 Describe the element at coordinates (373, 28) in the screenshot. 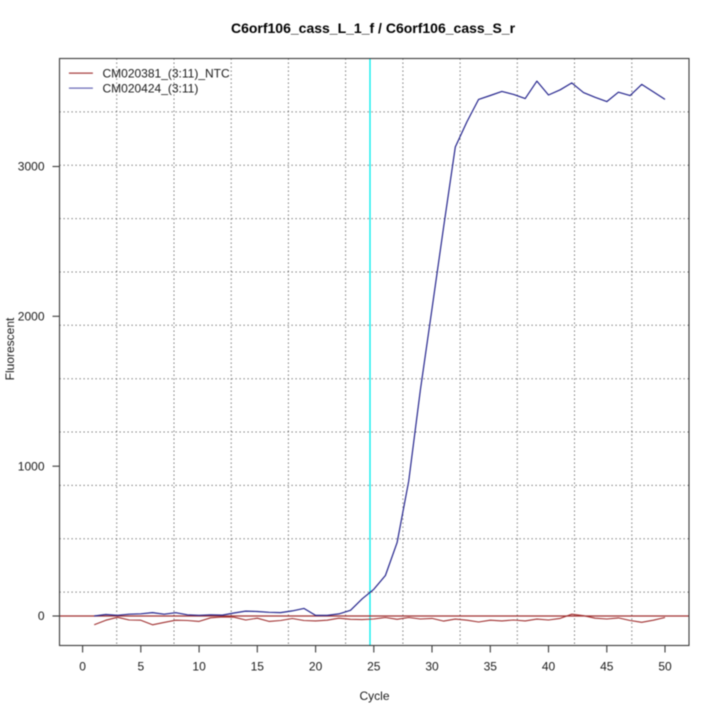

I see `svg-text:C6orf106_cass_L_1_f / C6orf106: C6orf106_cass_L_1_f / C6orf106_cass_S_r` at that location.